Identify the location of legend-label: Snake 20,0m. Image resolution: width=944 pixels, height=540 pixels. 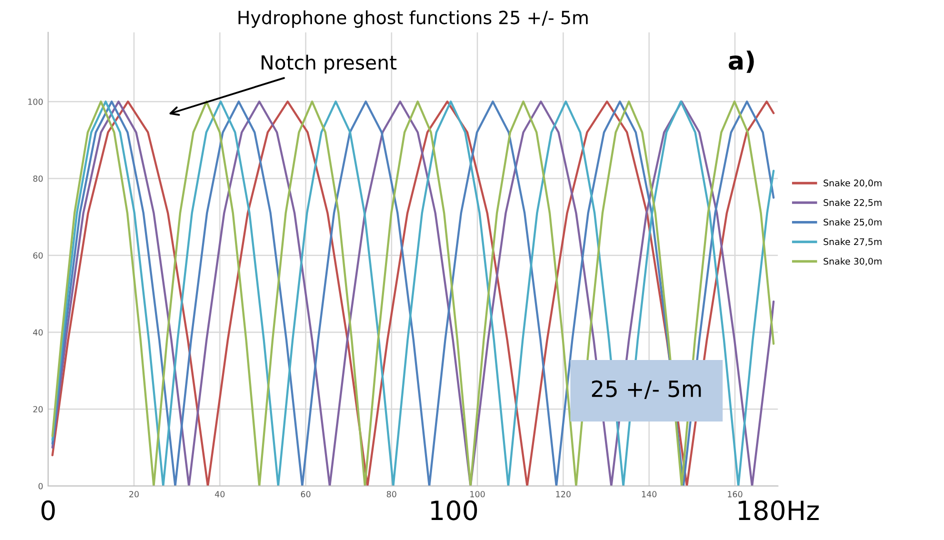
(853, 183).